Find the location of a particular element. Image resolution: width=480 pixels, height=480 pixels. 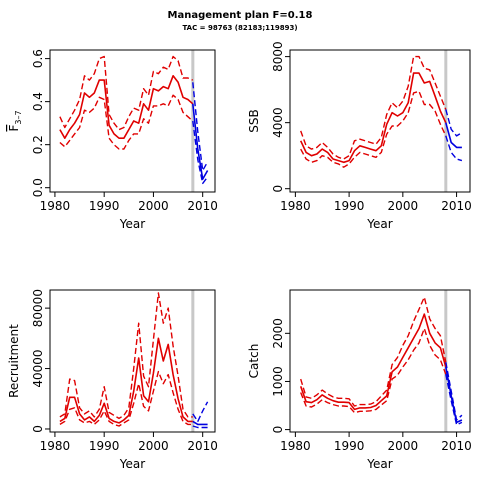

y-axis-label: Recruitment is located at coordinates (14, 361).